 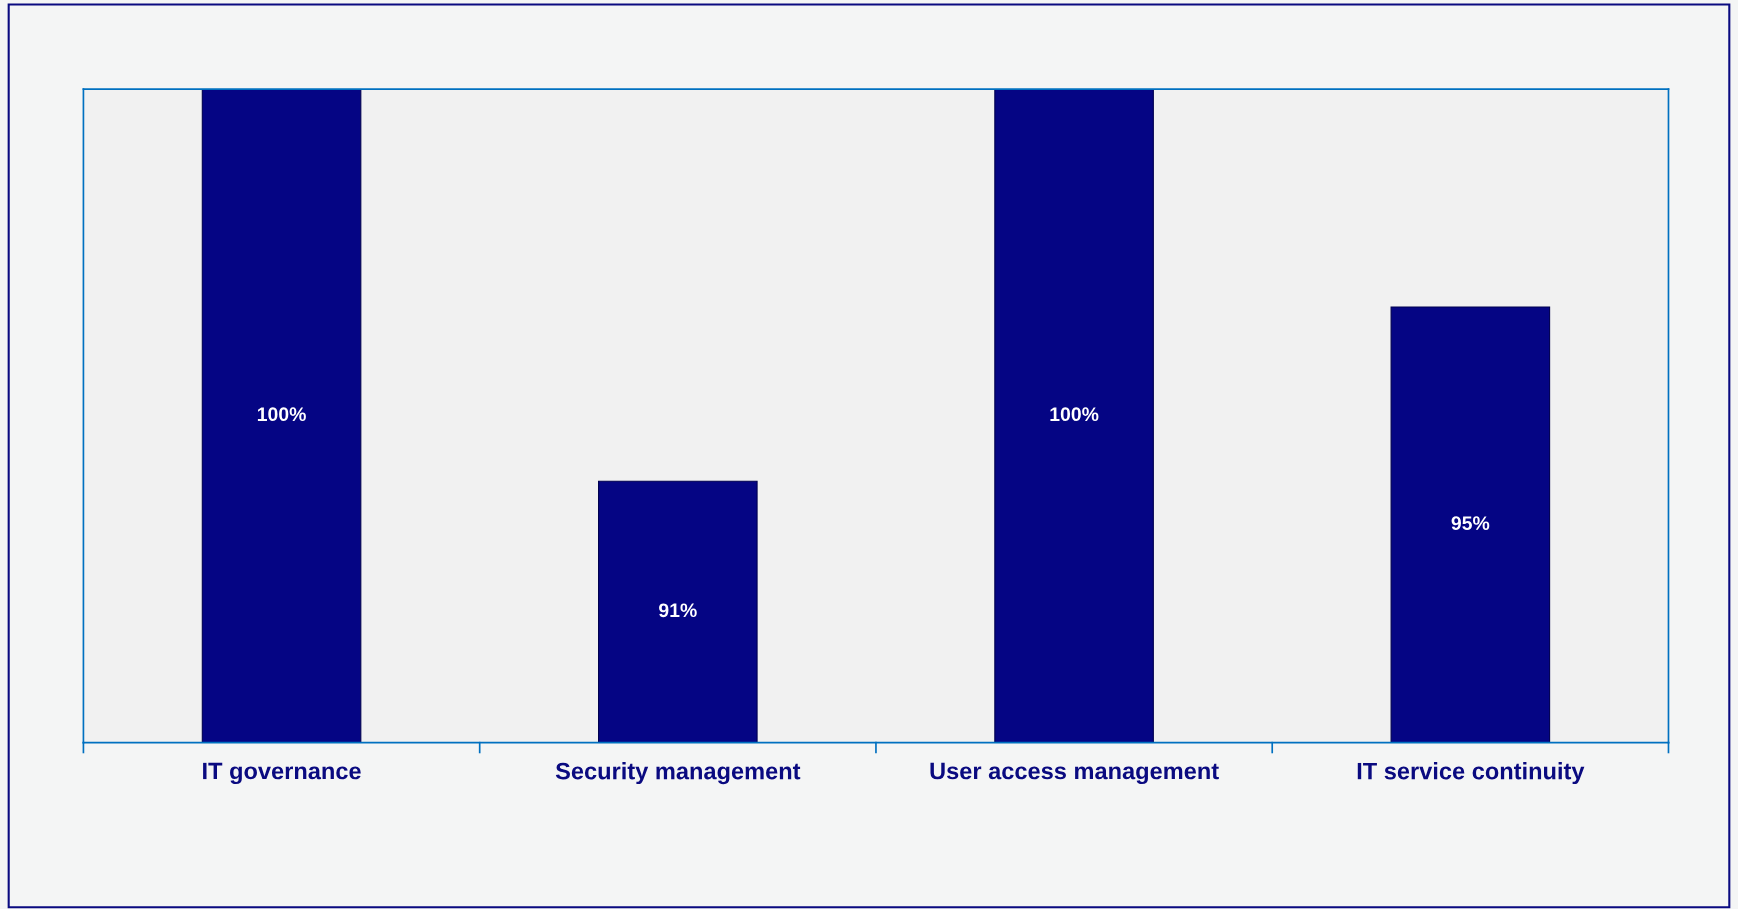 What do you see at coordinates (678, 773) in the screenshot?
I see `x-tick-label: Security management` at bounding box center [678, 773].